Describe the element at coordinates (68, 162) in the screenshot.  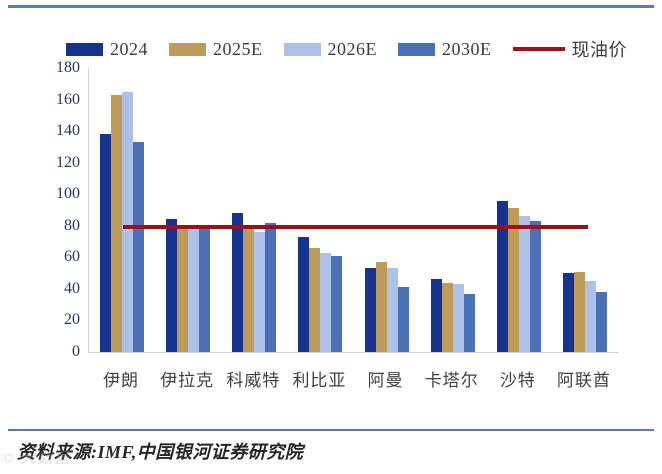
I see `y-tick-120: 120` at that location.